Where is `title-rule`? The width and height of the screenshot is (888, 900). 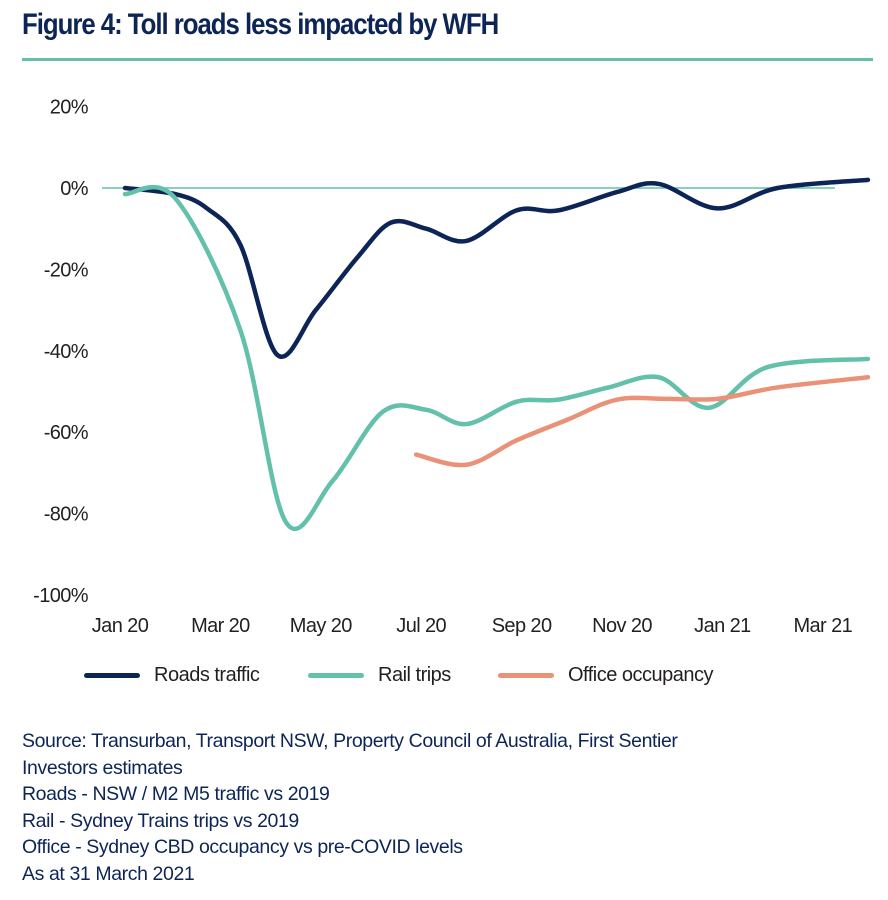
title-rule is located at coordinates (447, 59).